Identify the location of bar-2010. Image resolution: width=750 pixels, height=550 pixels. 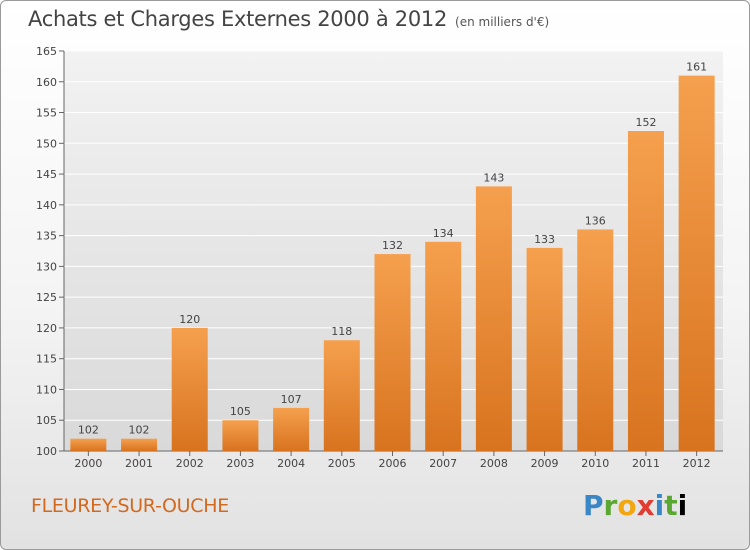
(595, 340).